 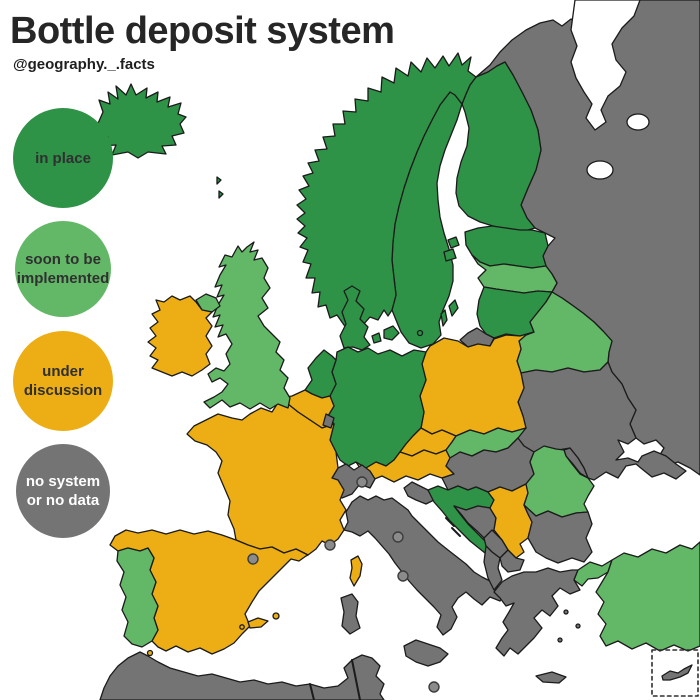 What do you see at coordinates (444, 318) in the screenshot?
I see `island-oland` at bounding box center [444, 318].